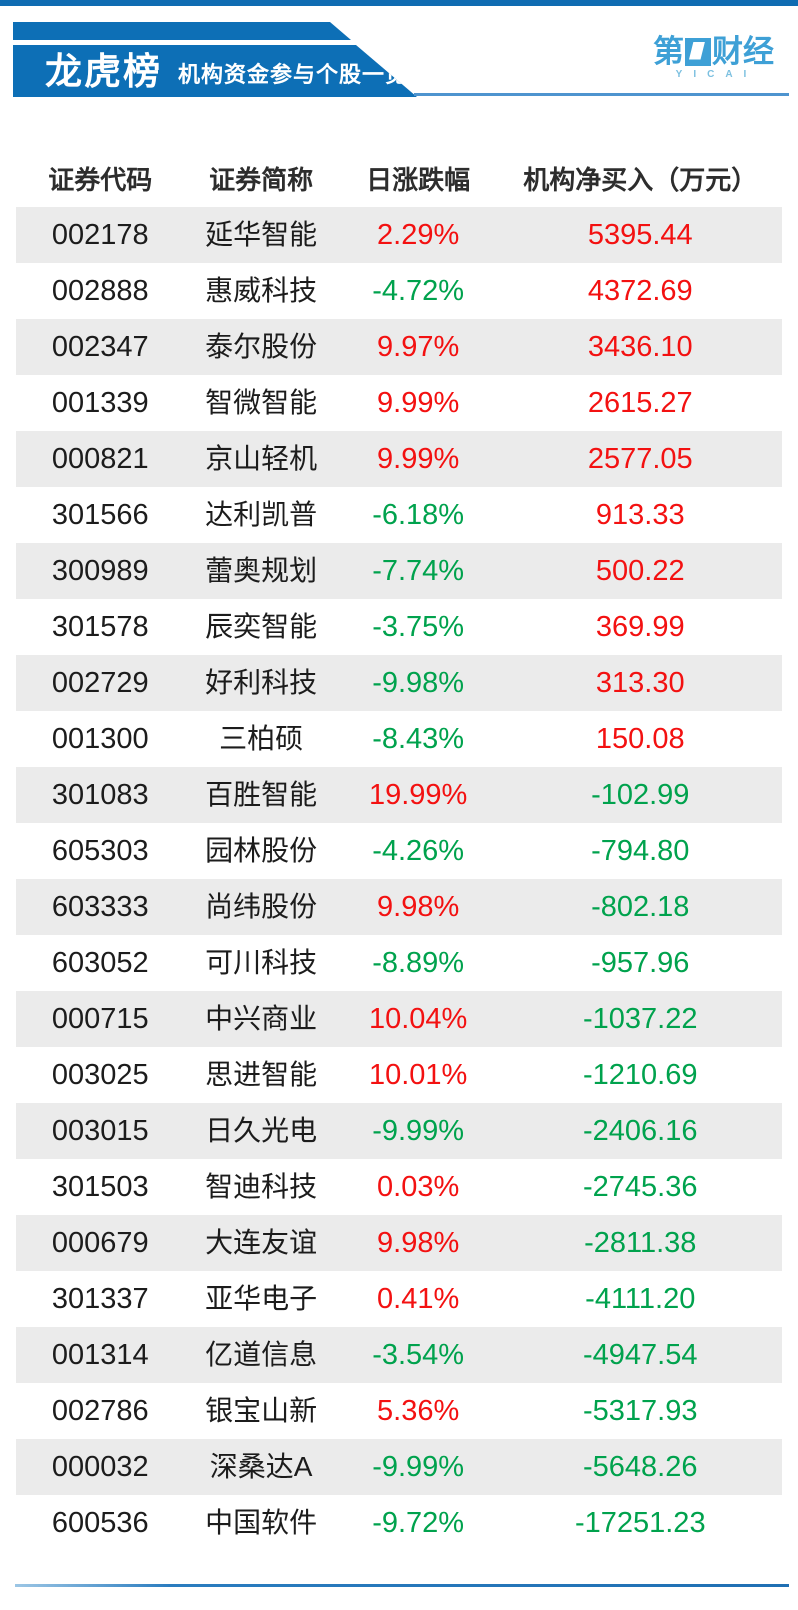 This screenshot has height=1610, width=798. I want to click on cell-stock-name: 园林股份, so click(261, 850).